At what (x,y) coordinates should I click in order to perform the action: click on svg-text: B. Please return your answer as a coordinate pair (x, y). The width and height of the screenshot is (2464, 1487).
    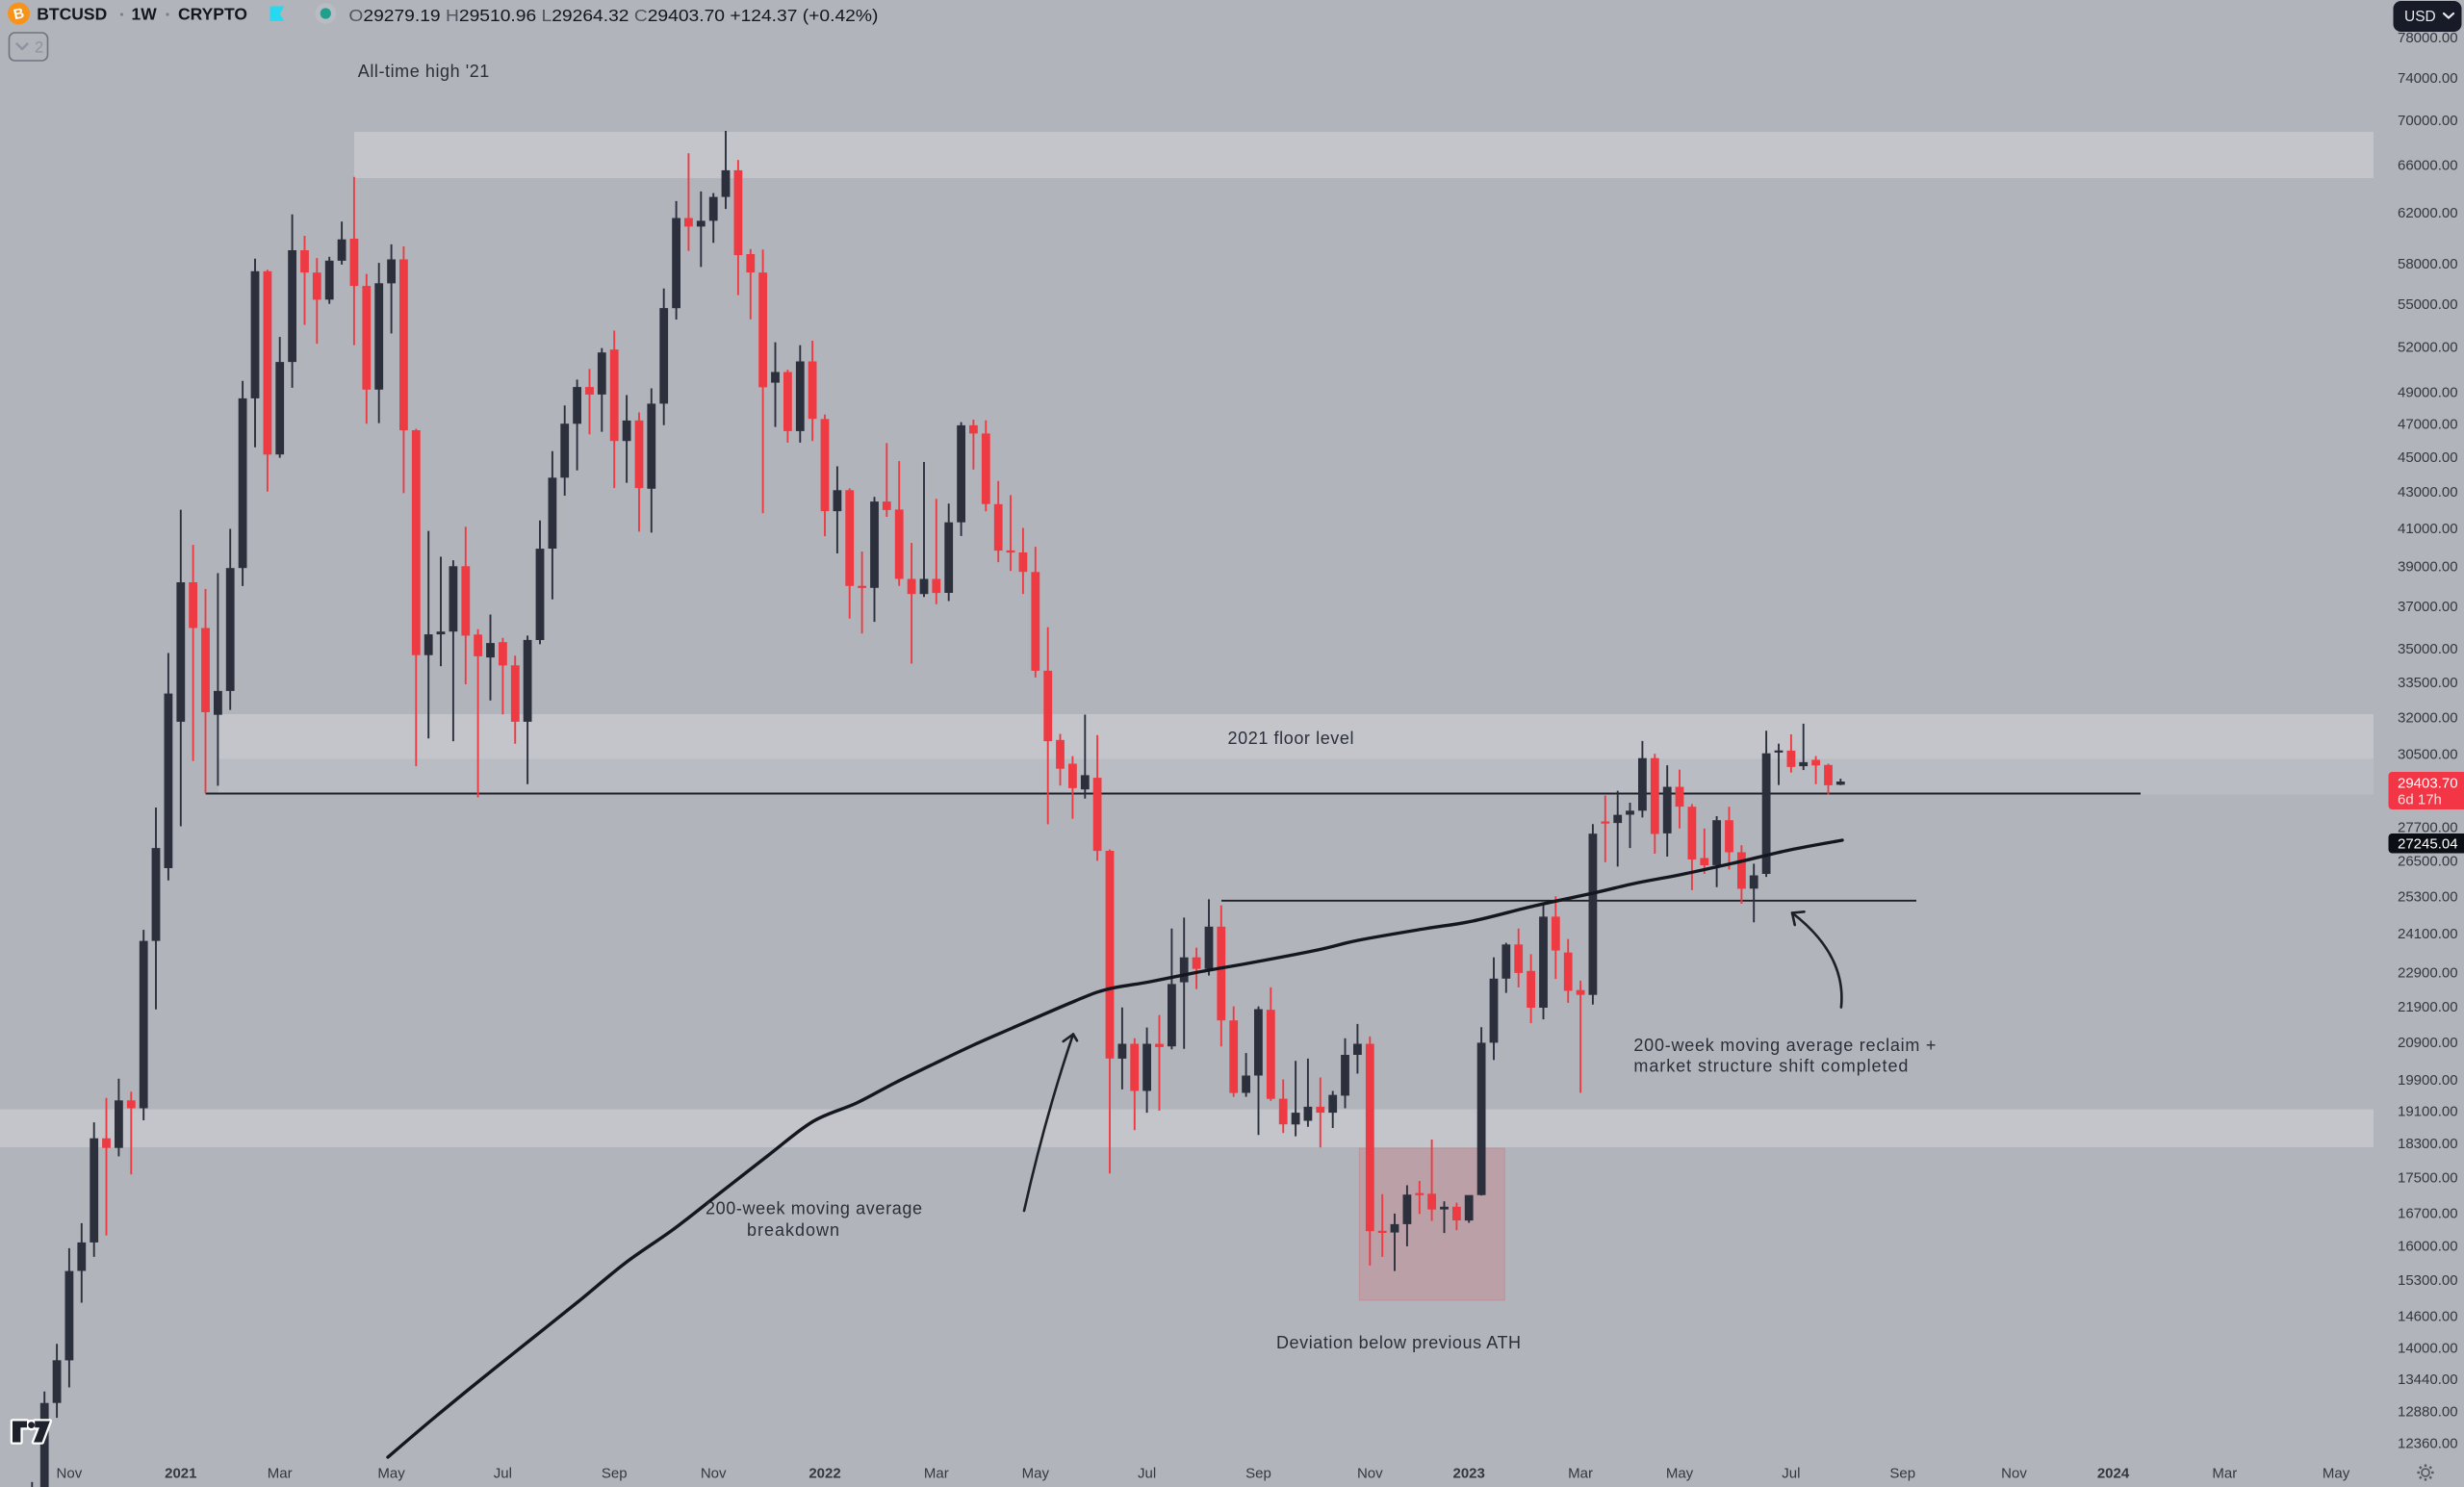
    Looking at the image, I should click on (19, 14).